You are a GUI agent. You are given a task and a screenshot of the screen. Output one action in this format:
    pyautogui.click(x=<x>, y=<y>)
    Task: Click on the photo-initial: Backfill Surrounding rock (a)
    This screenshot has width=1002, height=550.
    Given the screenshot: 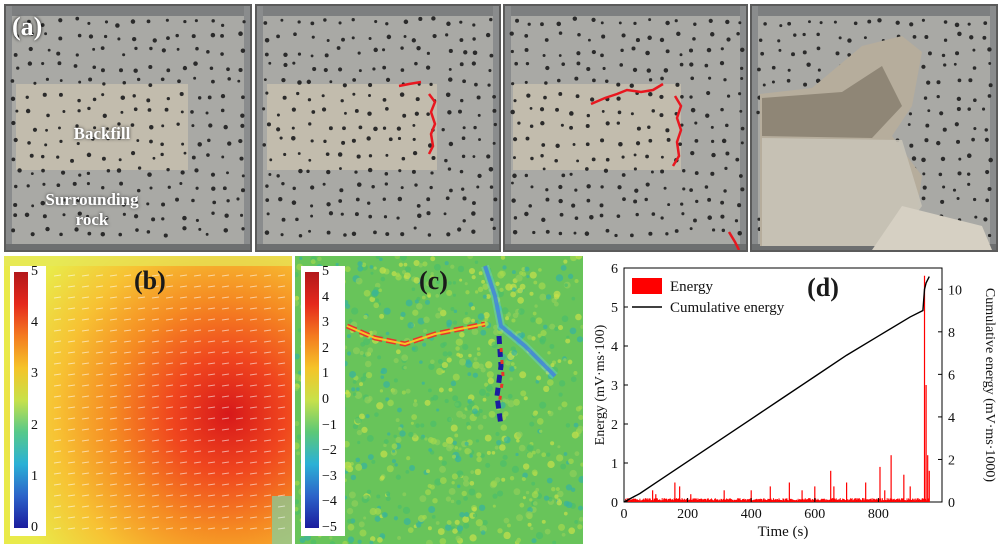 What is the action you would take?
    pyautogui.click(x=128, y=128)
    